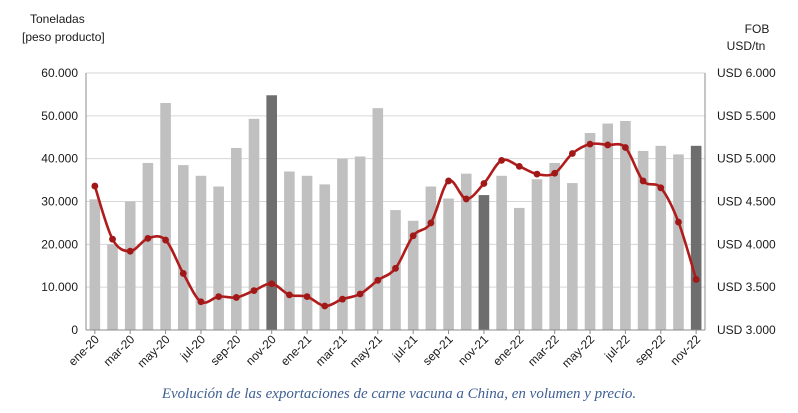 The width and height of the screenshot is (798, 413). Describe the element at coordinates (746, 46) in the screenshot. I see `right-axis-title-line2: USD/tn` at that location.